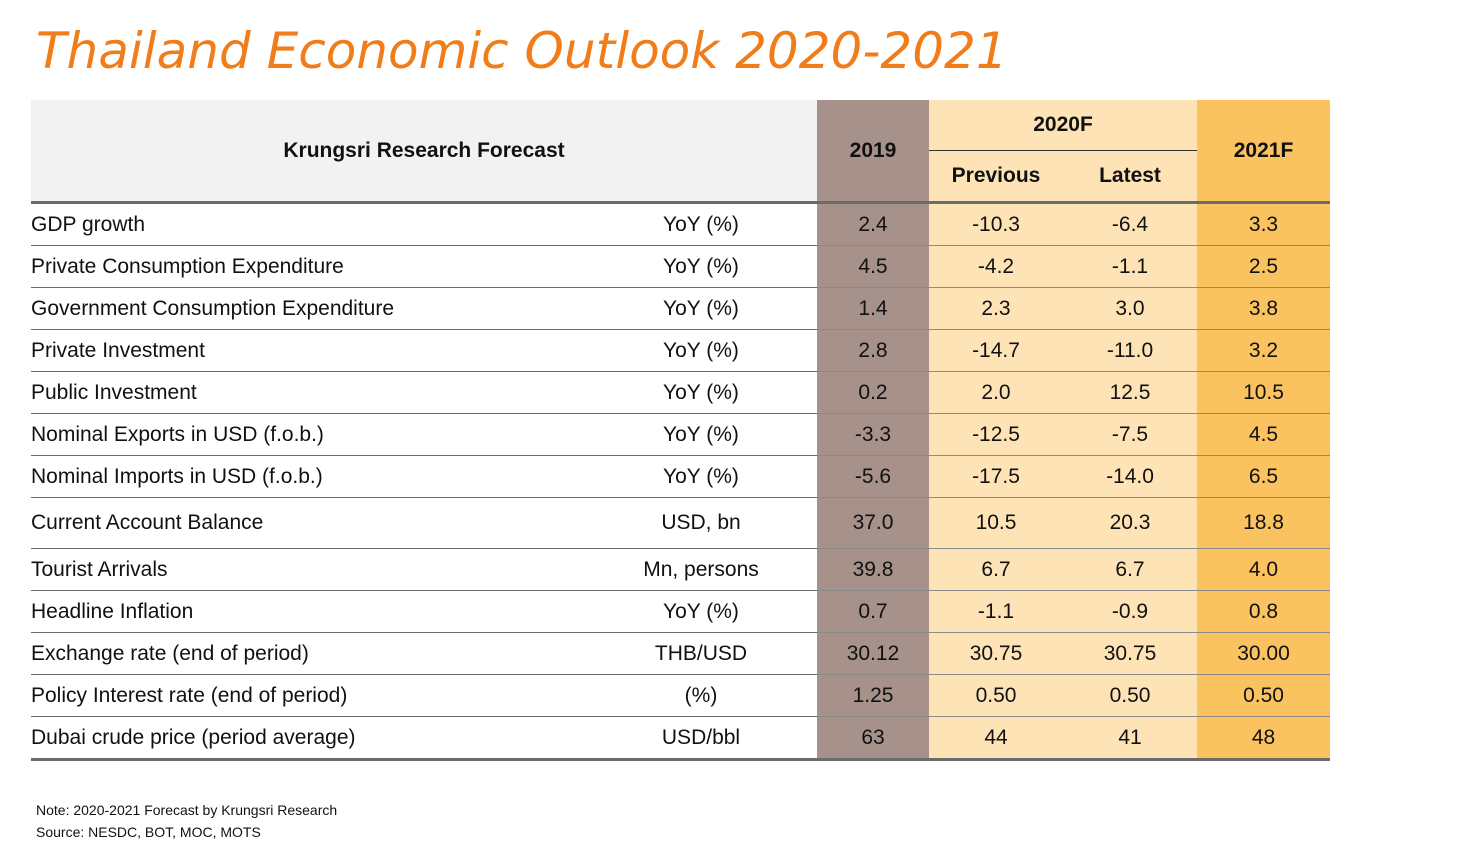 The image size is (1474, 851). What do you see at coordinates (1130, 695) in the screenshot?
I see `value-2020-latest: 0.50` at bounding box center [1130, 695].